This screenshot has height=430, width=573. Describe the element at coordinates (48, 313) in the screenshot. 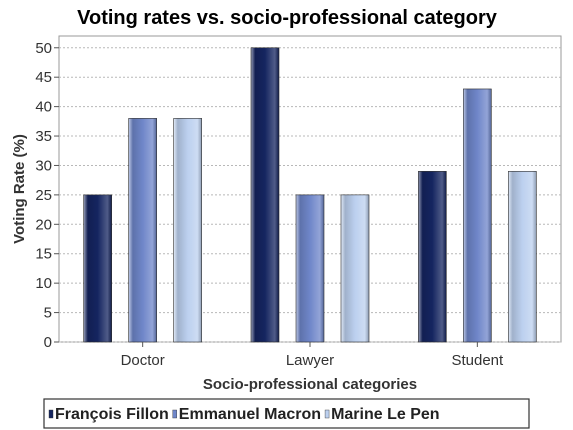

I see `y-tick-label: 5` at that location.